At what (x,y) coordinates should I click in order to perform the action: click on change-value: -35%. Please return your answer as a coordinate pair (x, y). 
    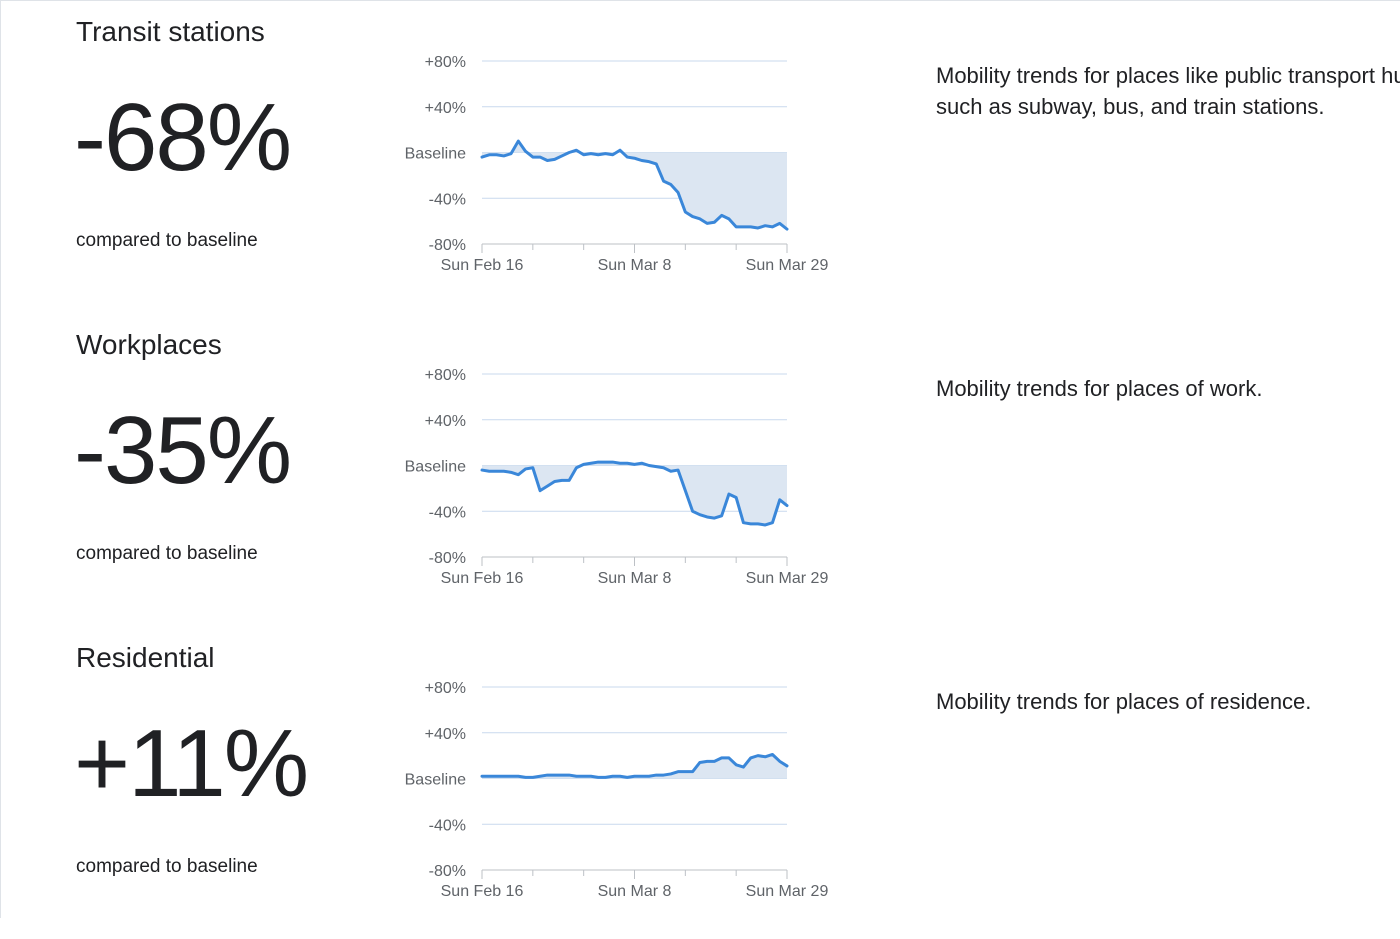
    Looking at the image, I should click on (183, 450).